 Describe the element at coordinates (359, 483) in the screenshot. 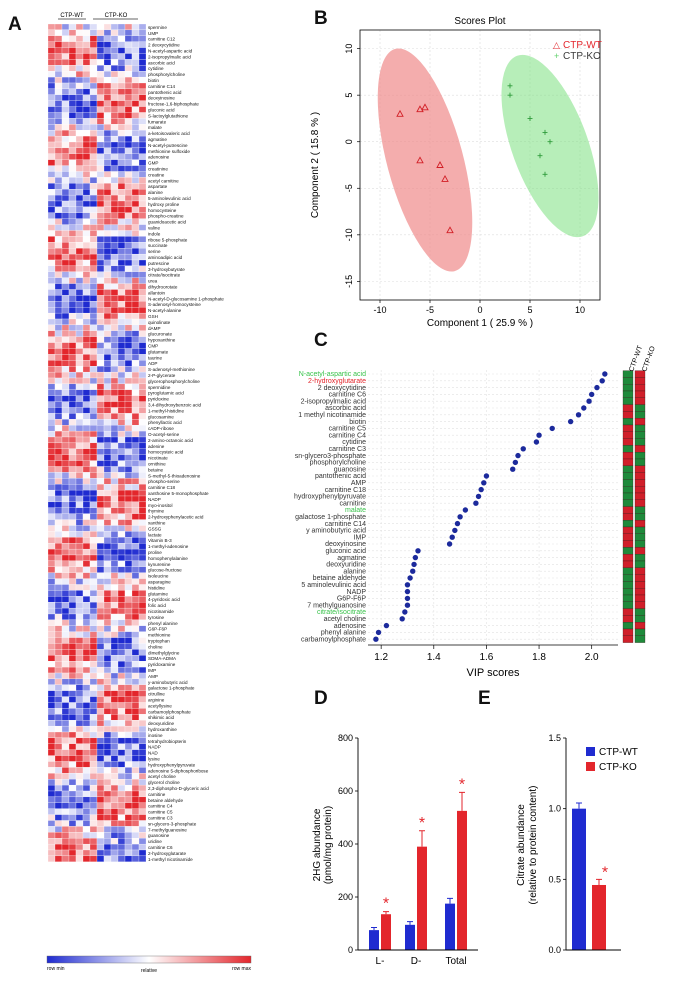

I see `vip-label: AMP` at that location.